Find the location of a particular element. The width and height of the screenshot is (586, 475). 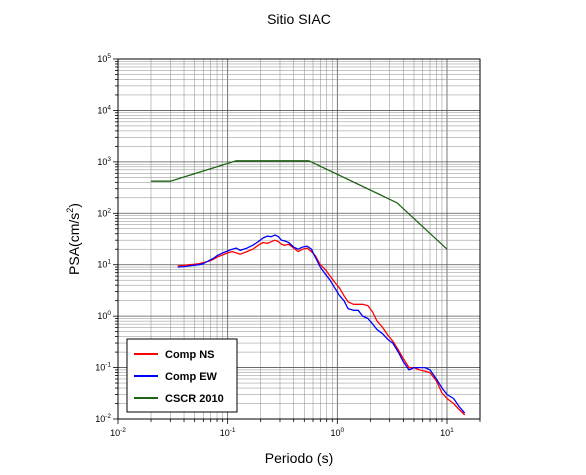

y-axis-label: PSA(cm/s2) is located at coordinates (73, 239).